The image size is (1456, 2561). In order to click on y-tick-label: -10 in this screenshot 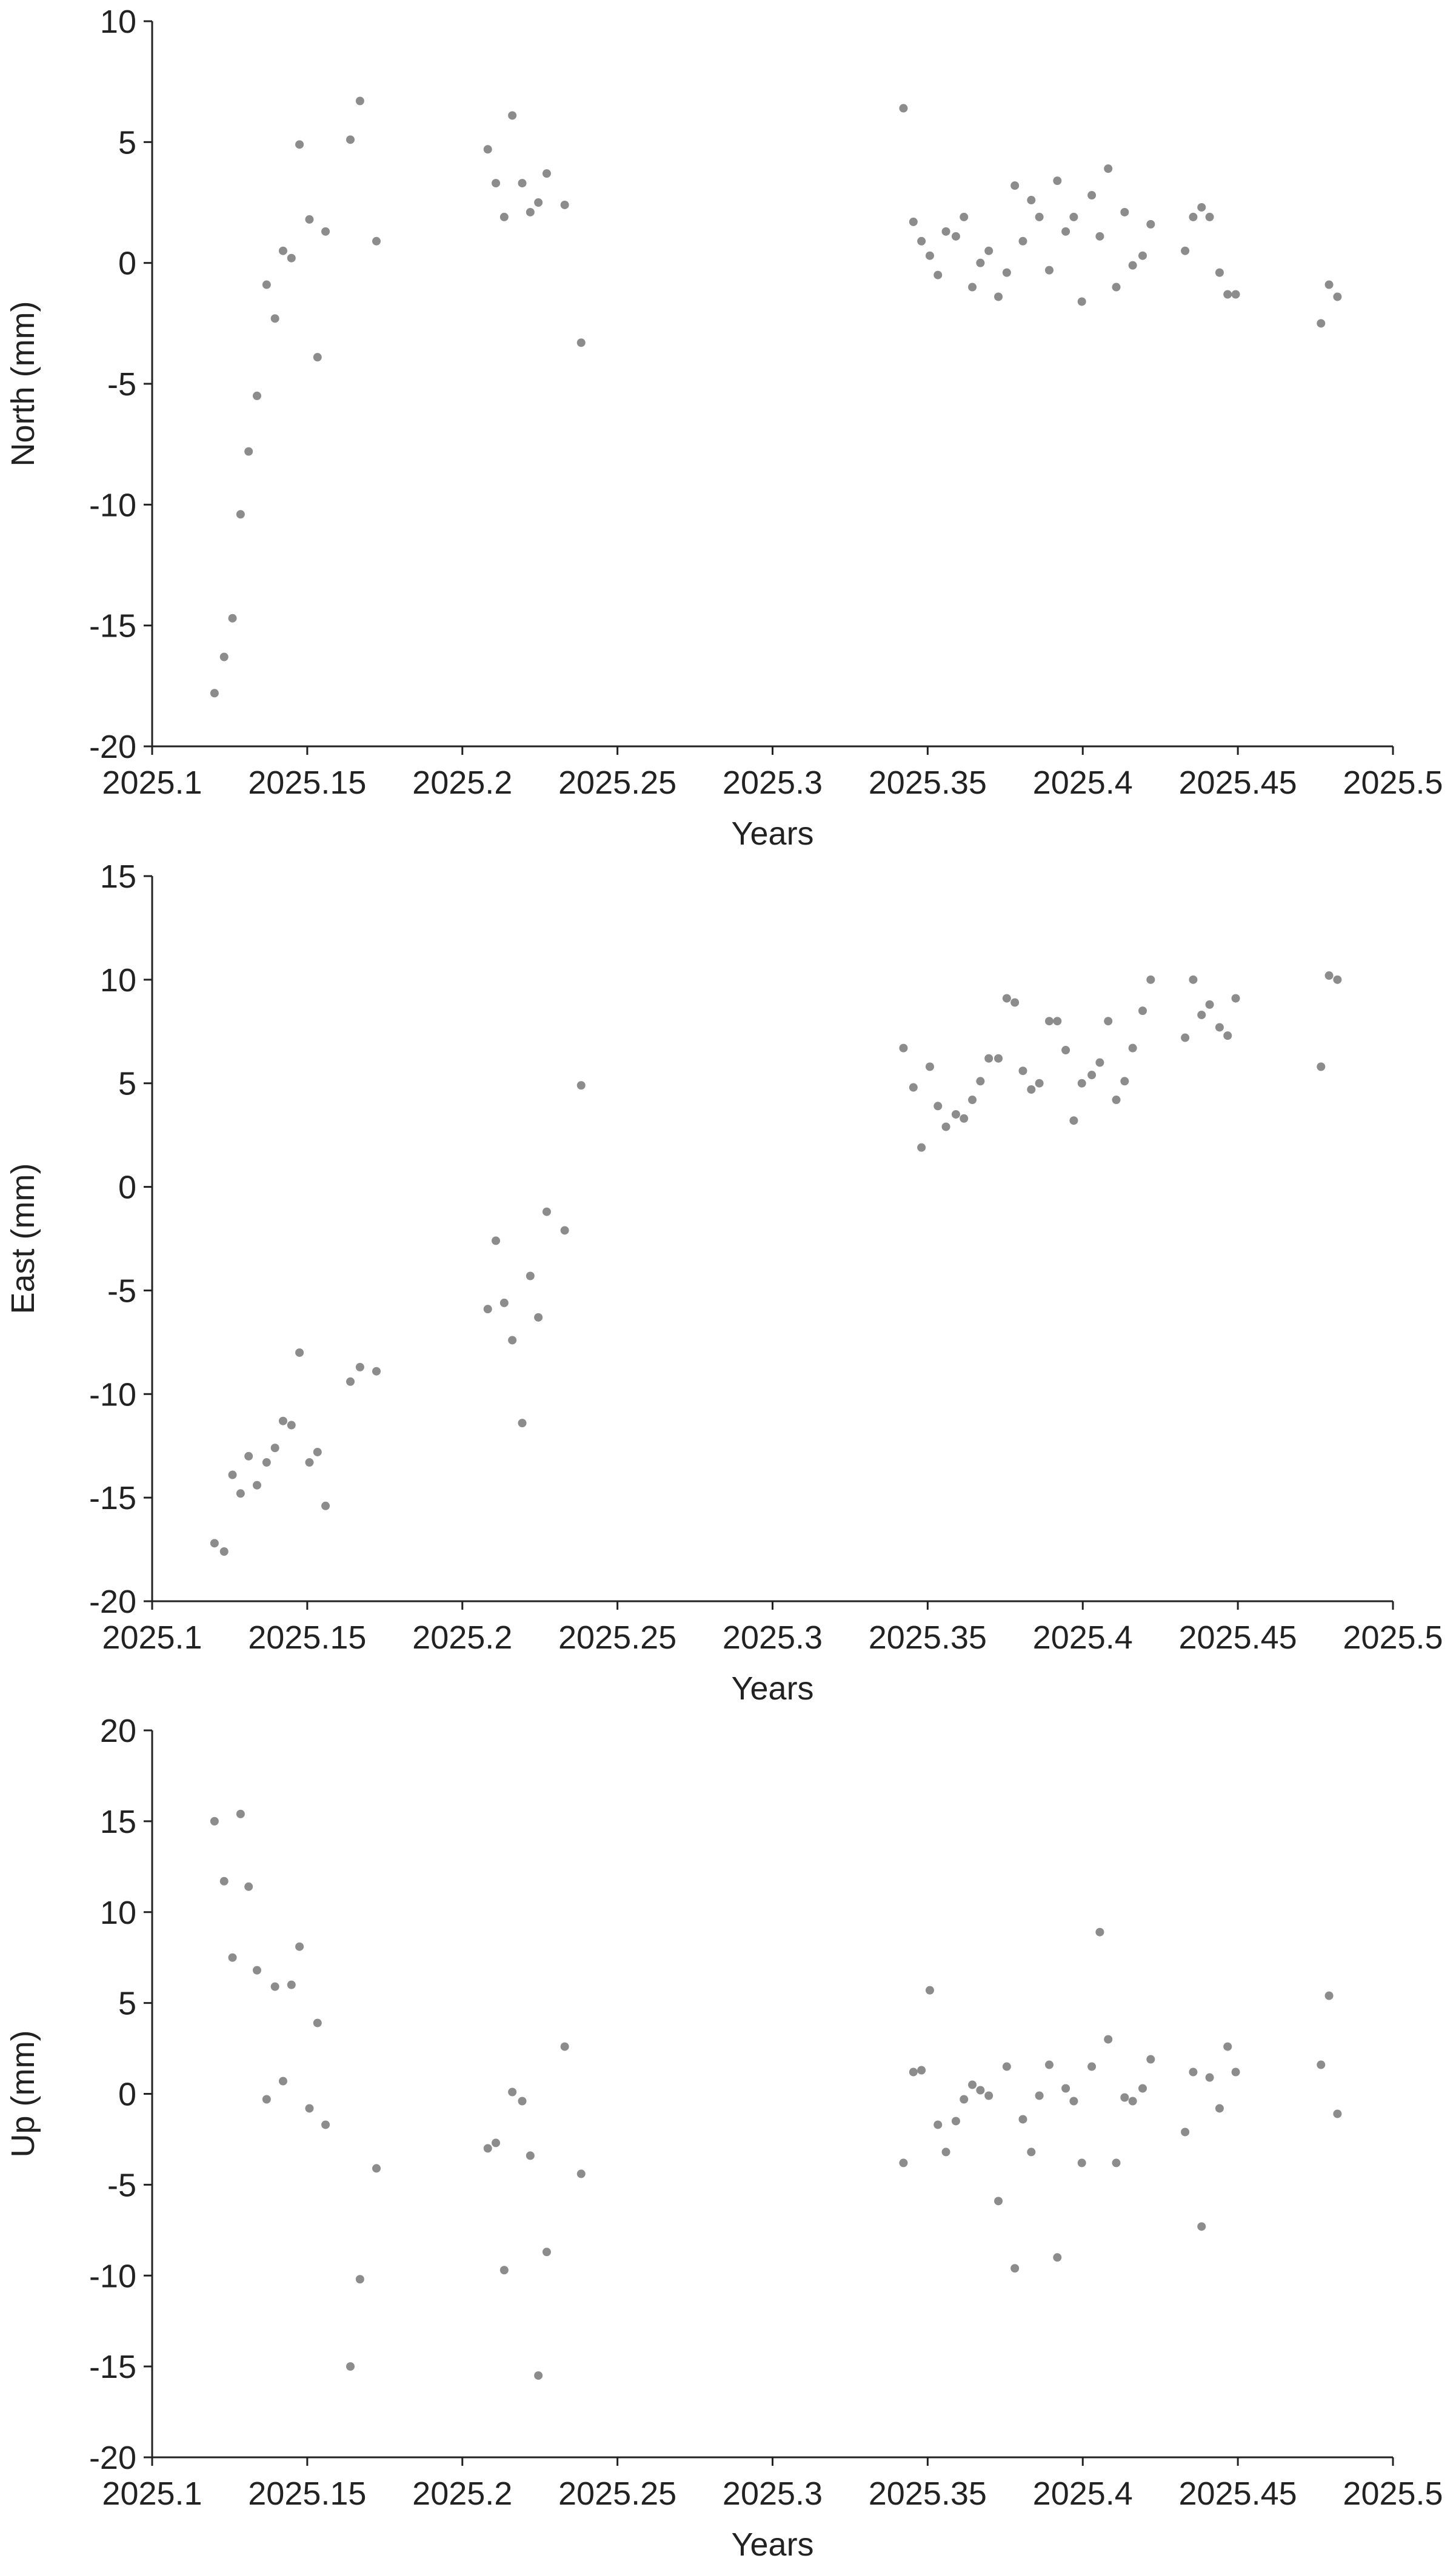, I will do `click(112, 505)`.